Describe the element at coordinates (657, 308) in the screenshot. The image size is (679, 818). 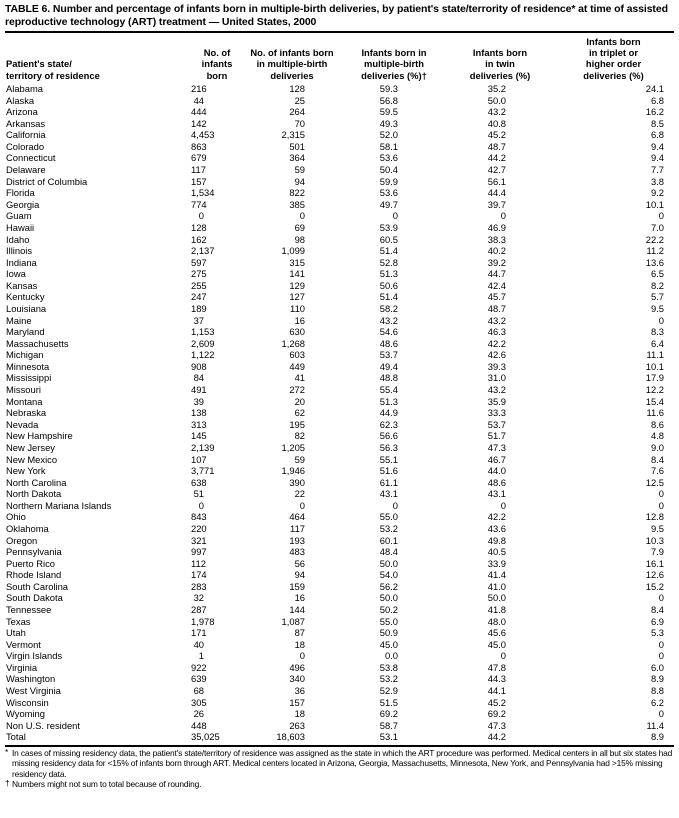
I see `cell-triplet-pct: 9.5` at that location.